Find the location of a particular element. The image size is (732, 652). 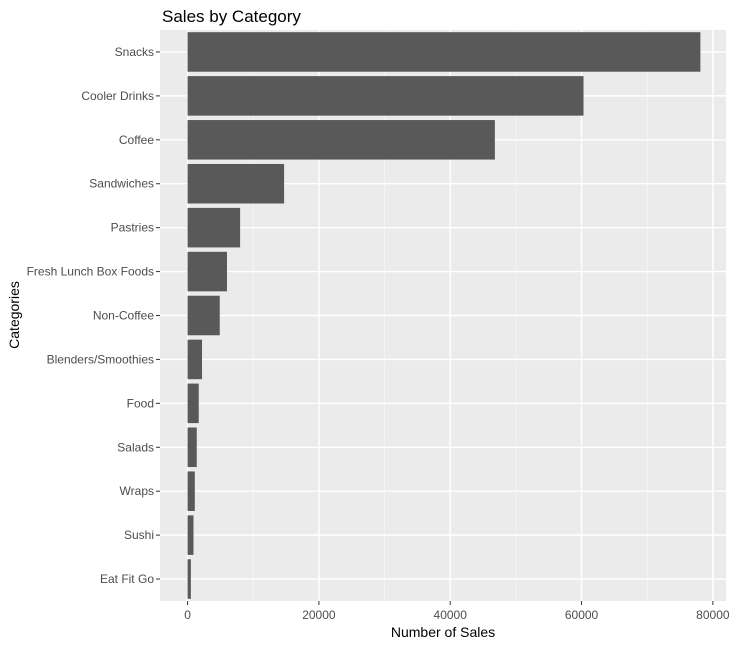

x-tick-label: 20000 is located at coordinates (319, 615).